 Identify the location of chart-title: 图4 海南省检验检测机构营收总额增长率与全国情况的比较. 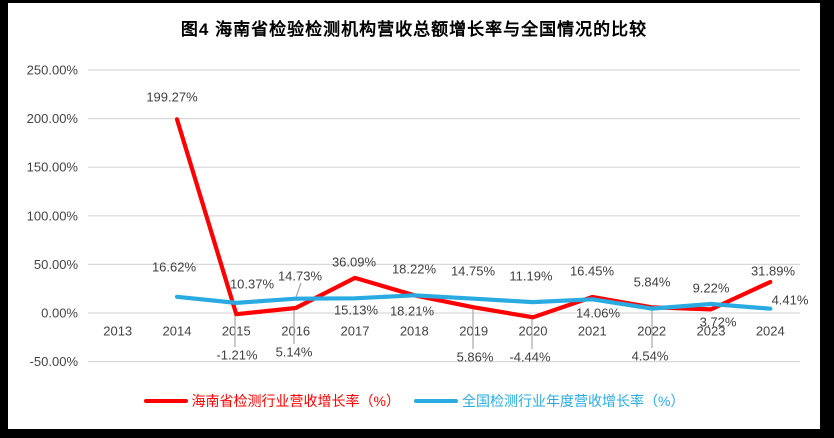
(414, 29).